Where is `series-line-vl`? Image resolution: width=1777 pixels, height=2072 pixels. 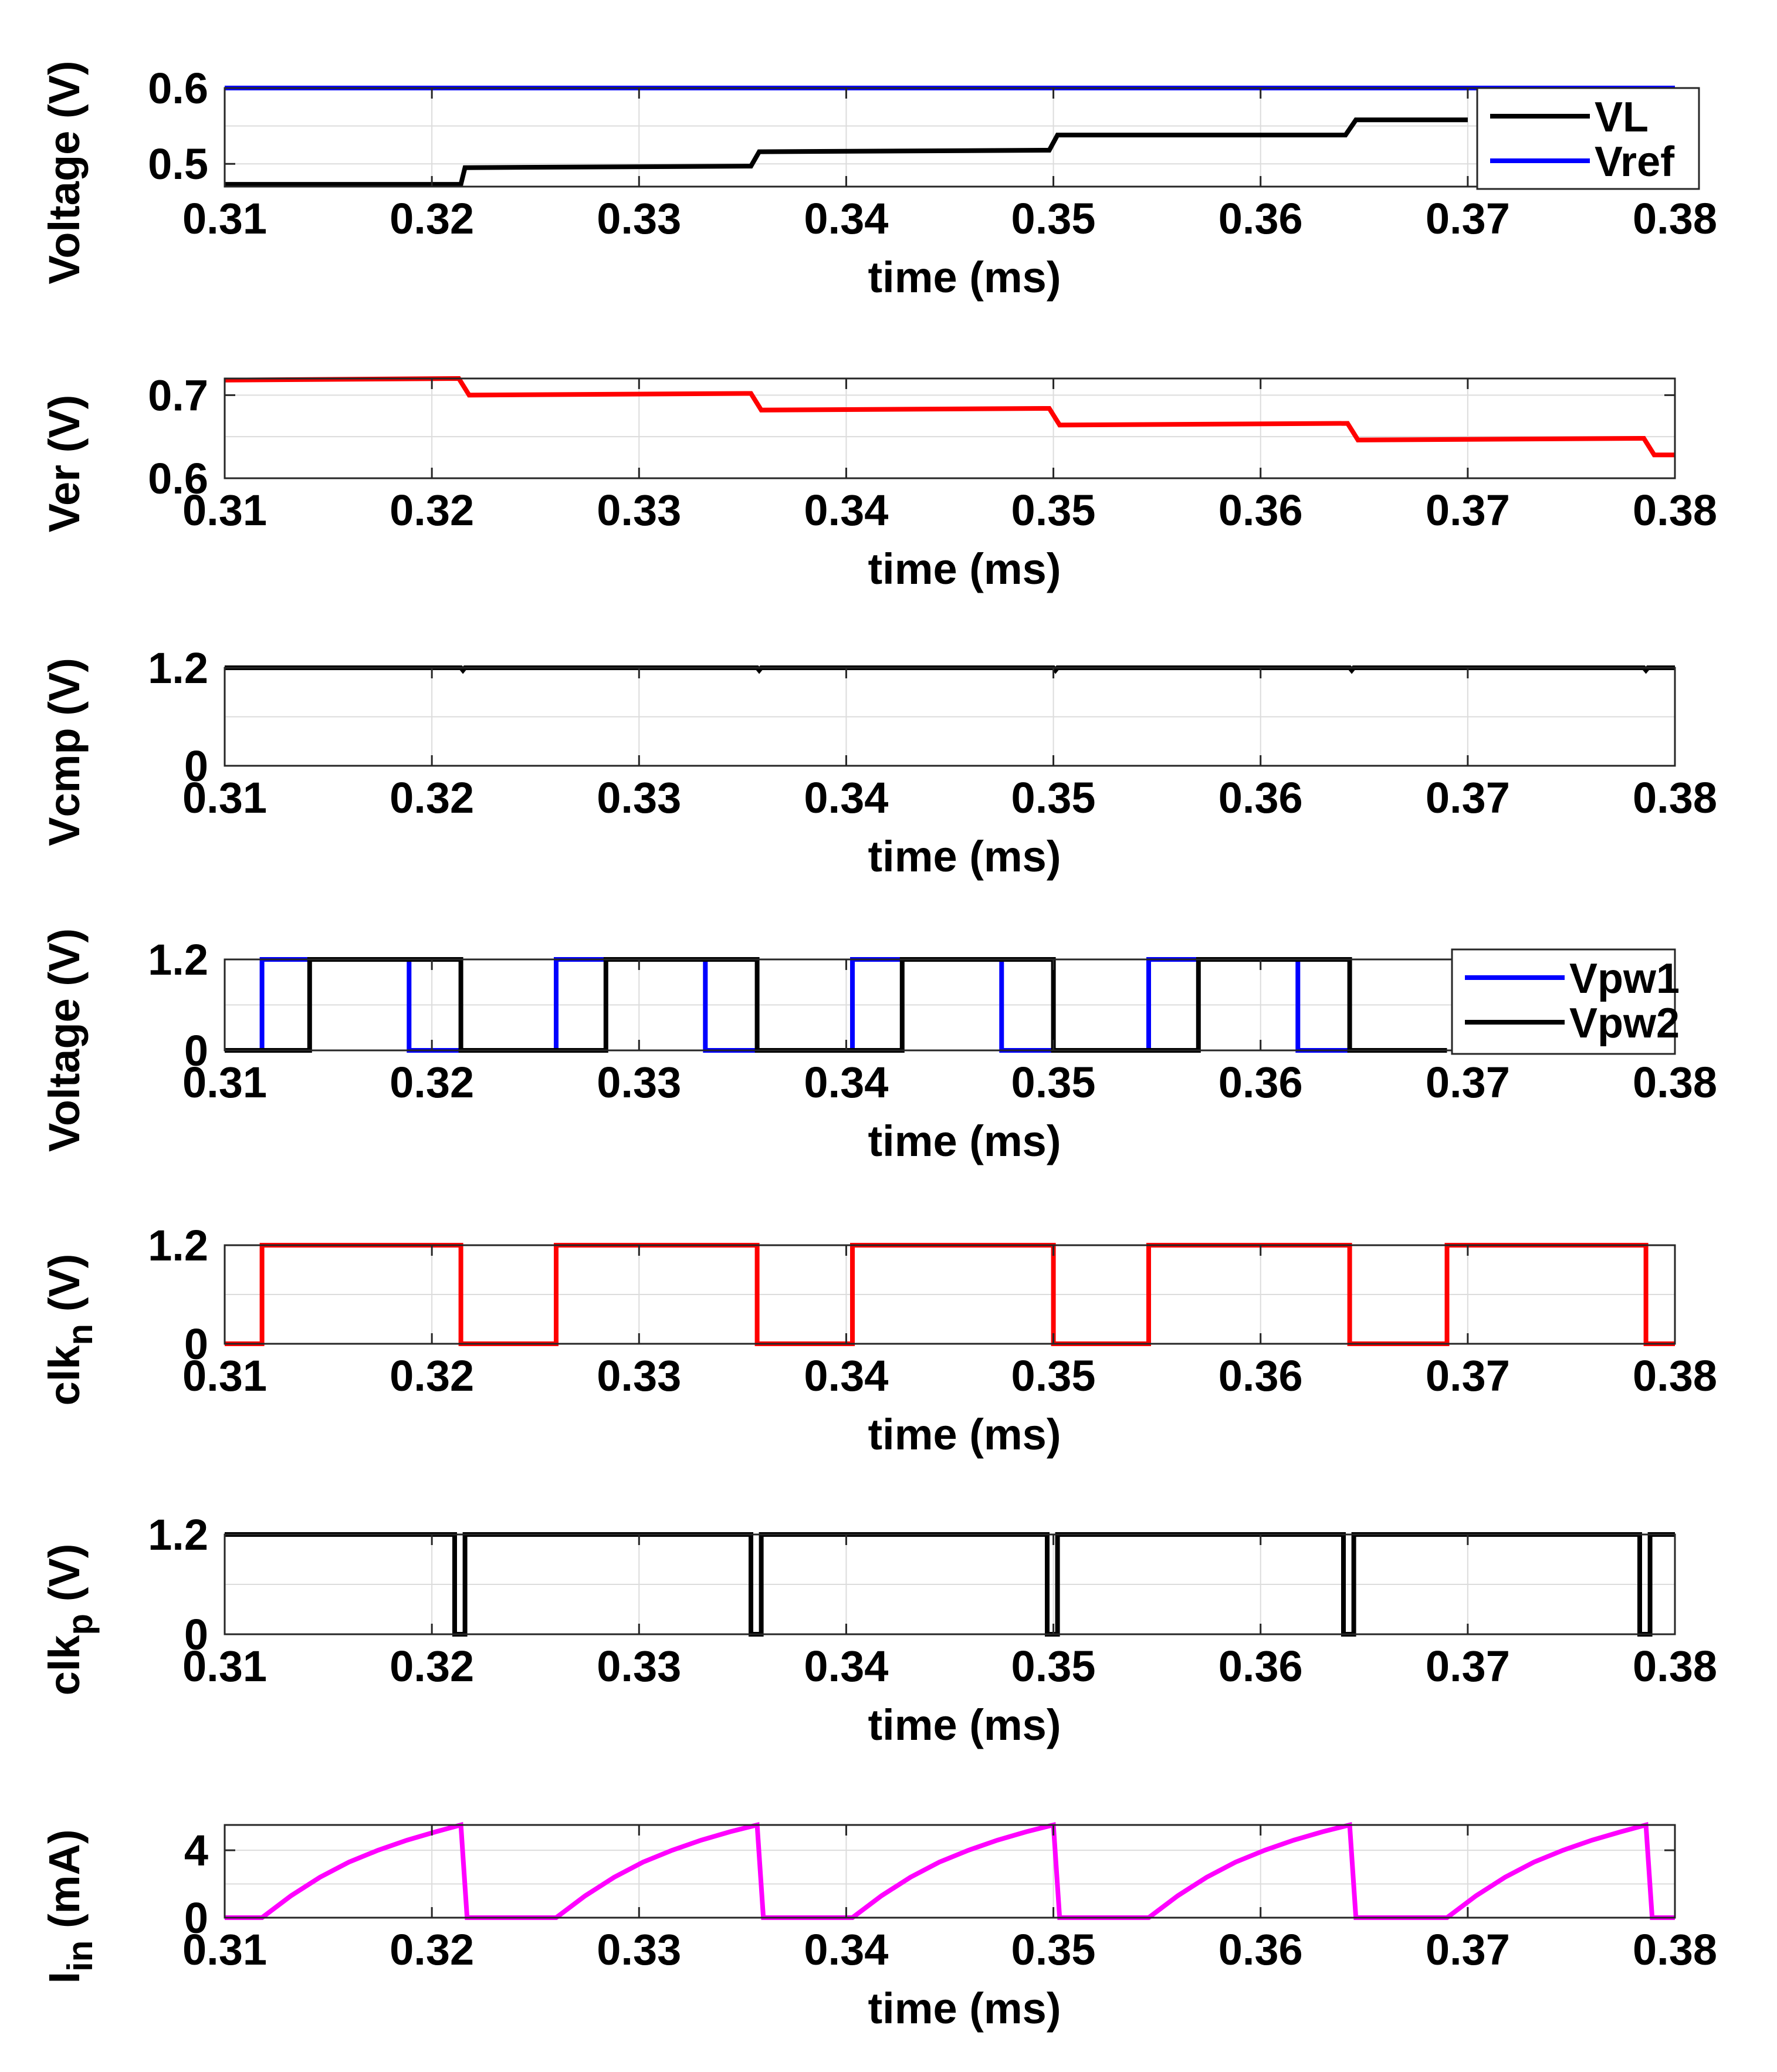 series-line-vl is located at coordinates (846, 152).